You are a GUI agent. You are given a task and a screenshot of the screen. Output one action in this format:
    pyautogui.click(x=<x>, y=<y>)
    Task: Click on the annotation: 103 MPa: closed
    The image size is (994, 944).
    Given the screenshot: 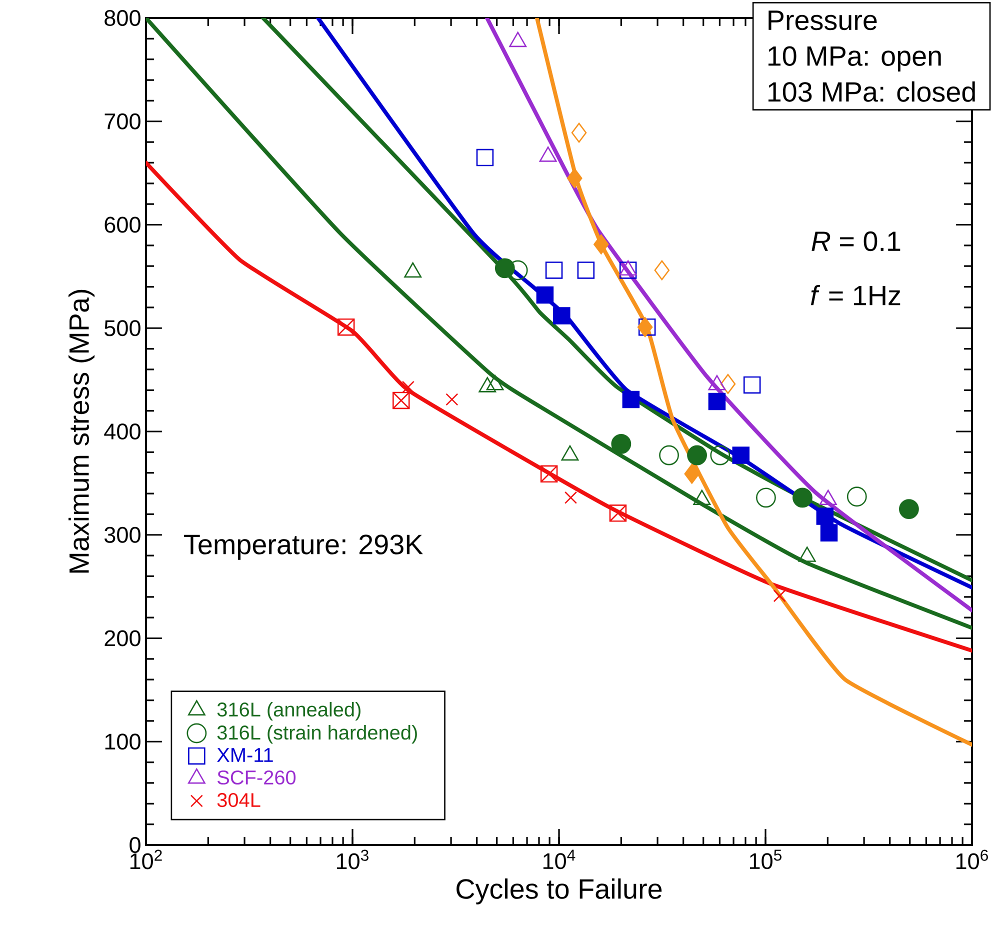 What is the action you would take?
    pyautogui.click(x=871, y=91)
    